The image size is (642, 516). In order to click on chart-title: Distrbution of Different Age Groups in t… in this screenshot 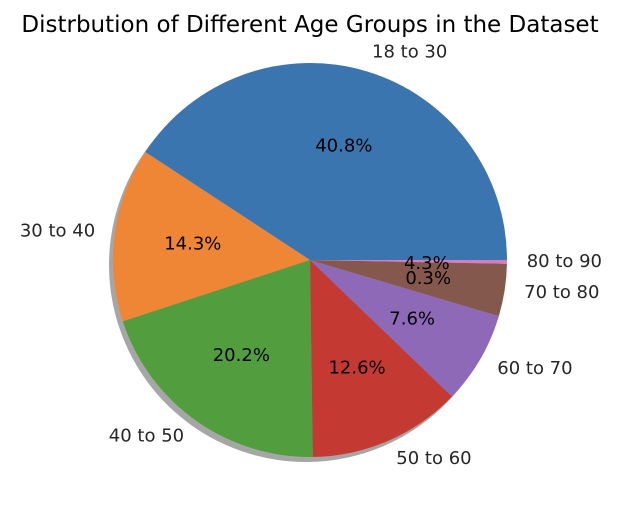, I will do `click(309, 25)`.